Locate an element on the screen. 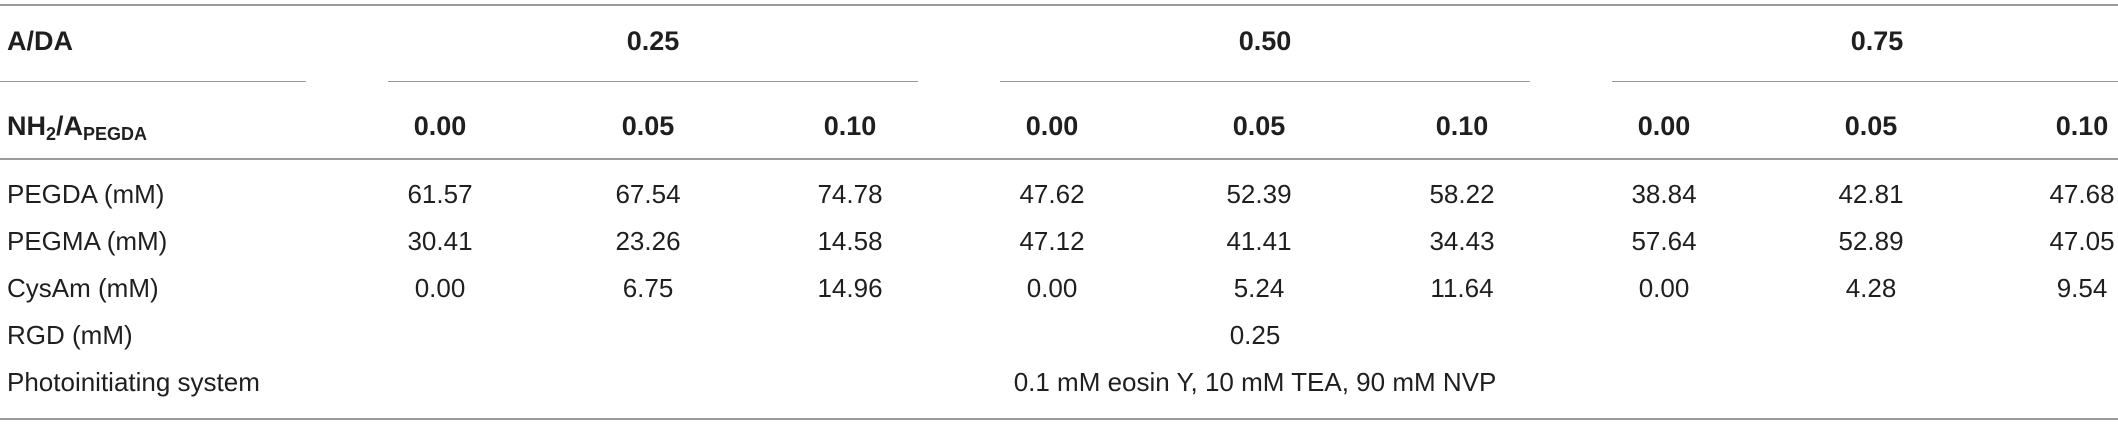 The image size is (2118, 425). group-underline-0.25 is located at coordinates (653, 81).